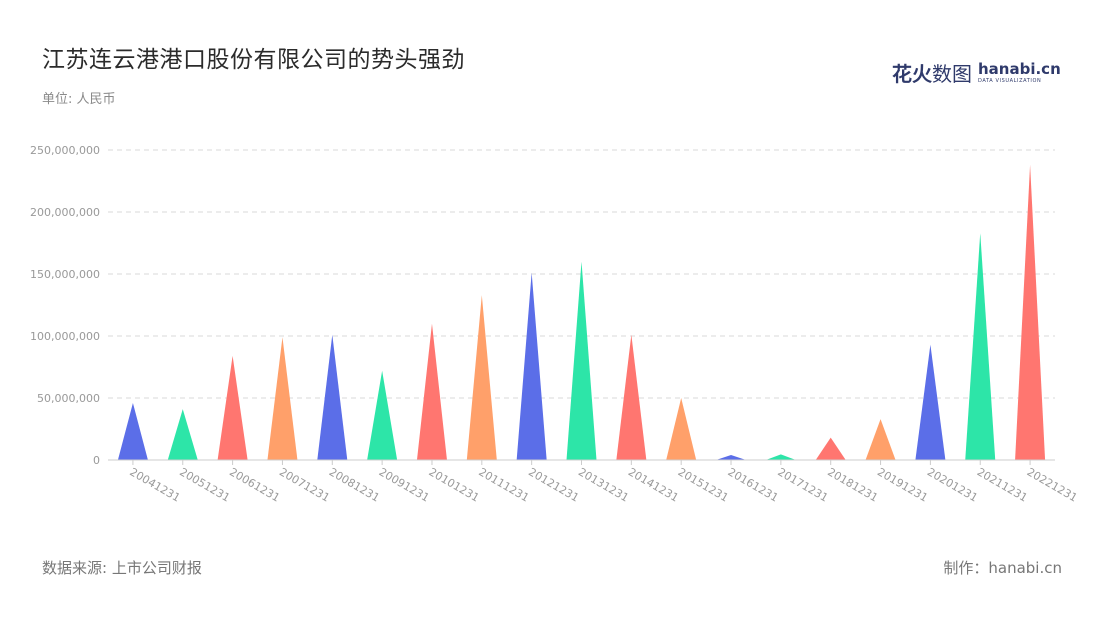 The height and width of the screenshot is (620, 1100). What do you see at coordinates (253, 60) in the screenshot?
I see `chart-title: 江苏连云港港口股份有限公司的势头强劲` at bounding box center [253, 60].